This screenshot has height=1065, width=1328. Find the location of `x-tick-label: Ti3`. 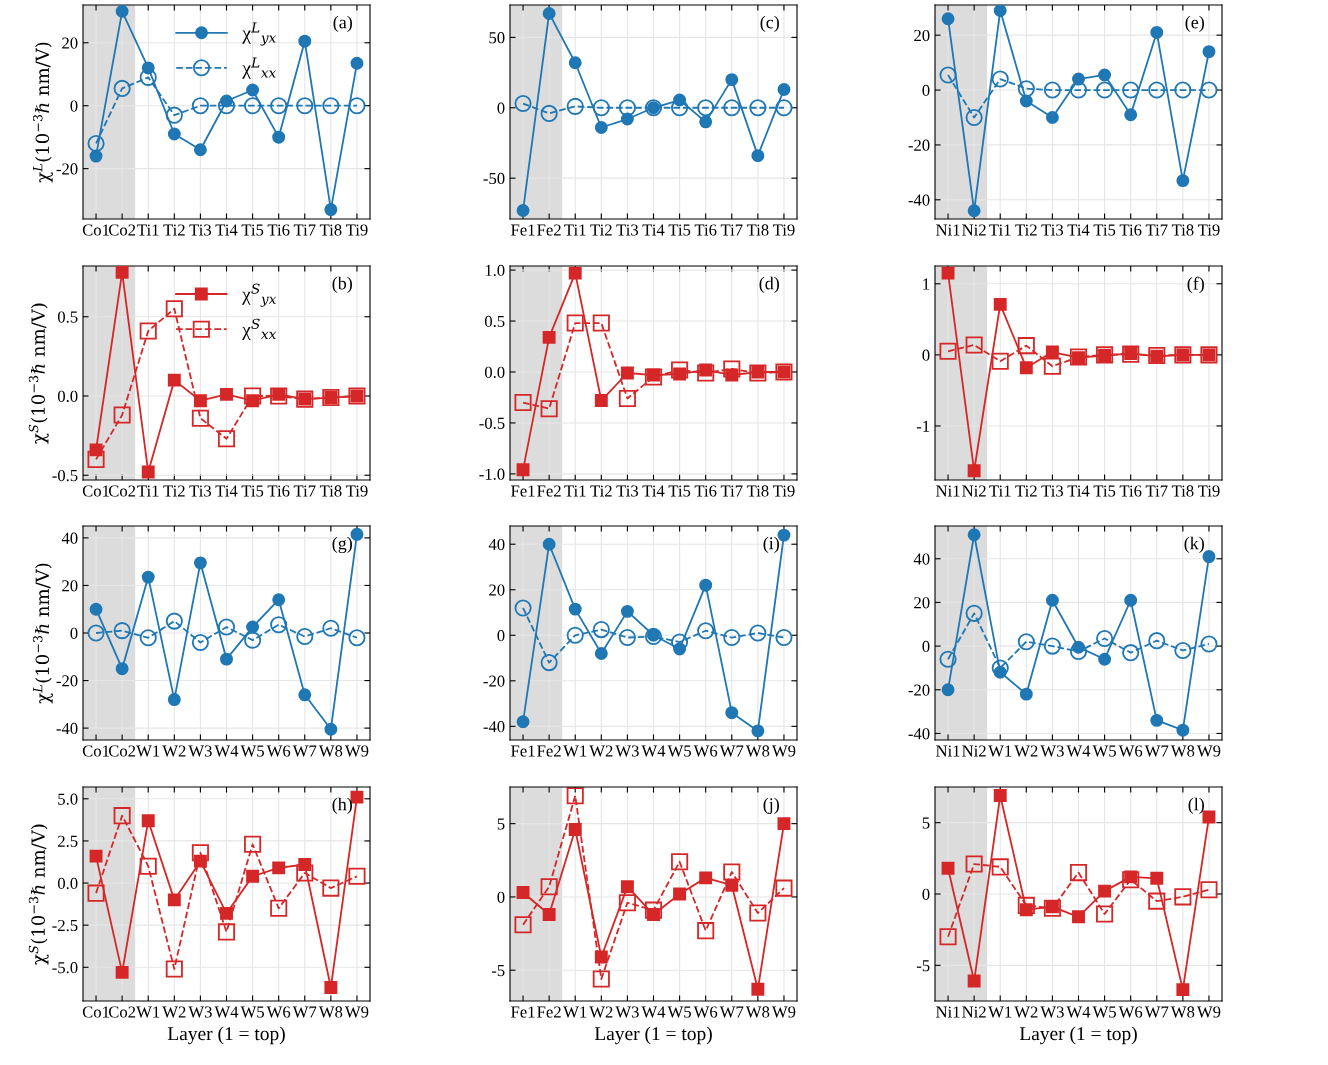

x-tick-label: Ti3 is located at coordinates (627, 230).